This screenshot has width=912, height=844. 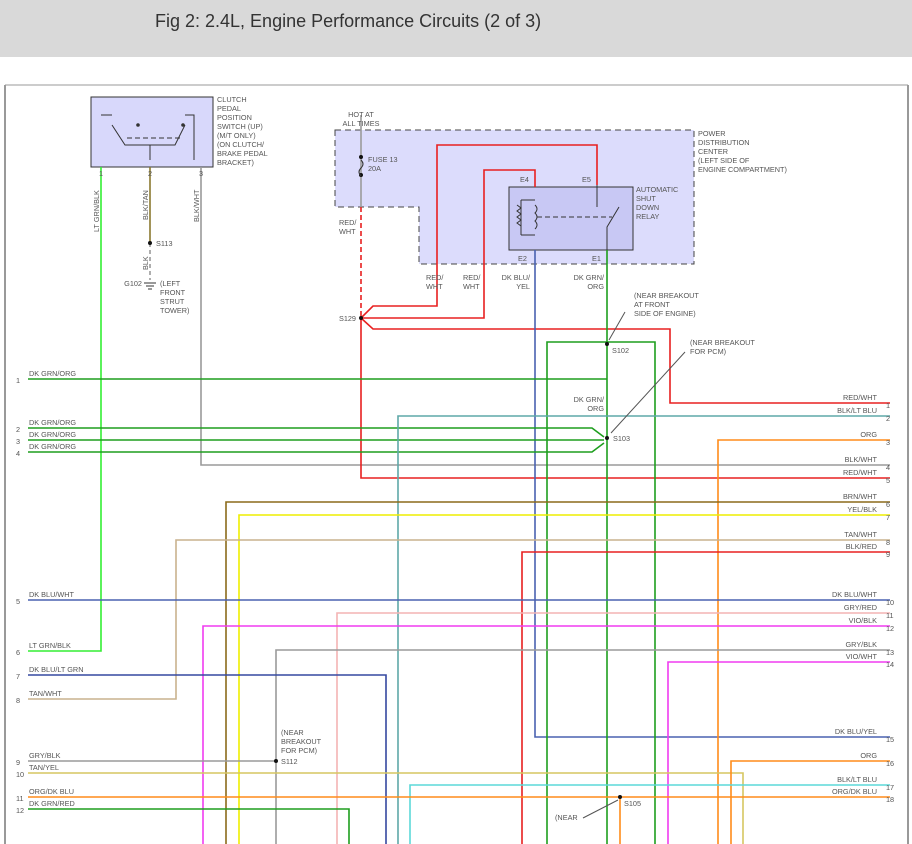 What do you see at coordinates (18, 380) in the screenshot?
I see `left-pin-number: 1` at bounding box center [18, 380].